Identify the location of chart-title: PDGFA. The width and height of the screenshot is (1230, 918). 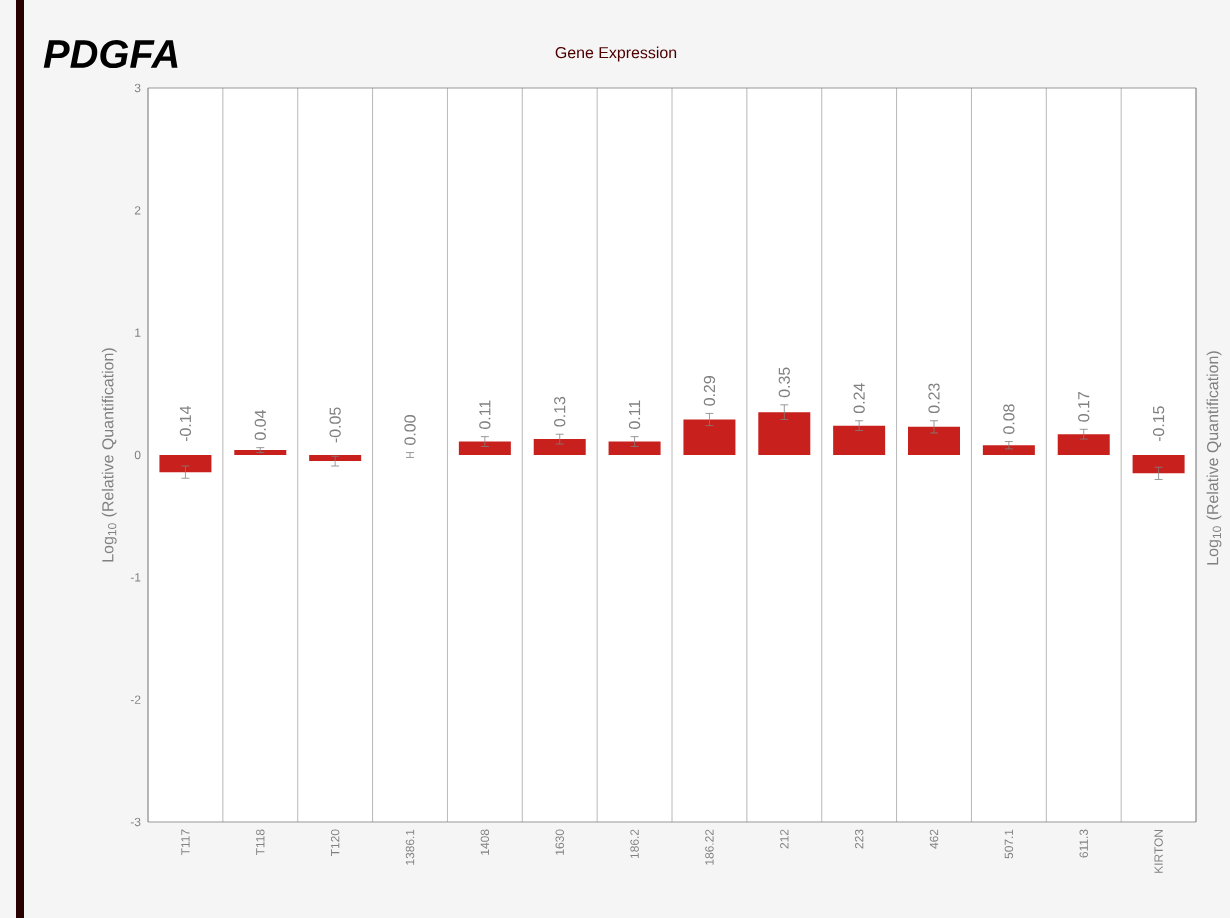
(110, 54).